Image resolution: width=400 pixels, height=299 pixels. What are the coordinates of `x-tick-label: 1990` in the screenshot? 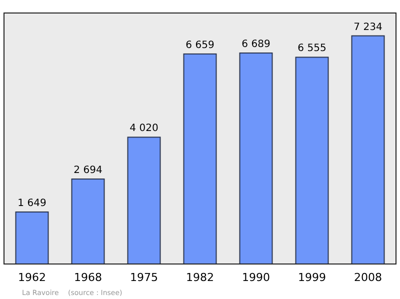 It's located at (256, 277).